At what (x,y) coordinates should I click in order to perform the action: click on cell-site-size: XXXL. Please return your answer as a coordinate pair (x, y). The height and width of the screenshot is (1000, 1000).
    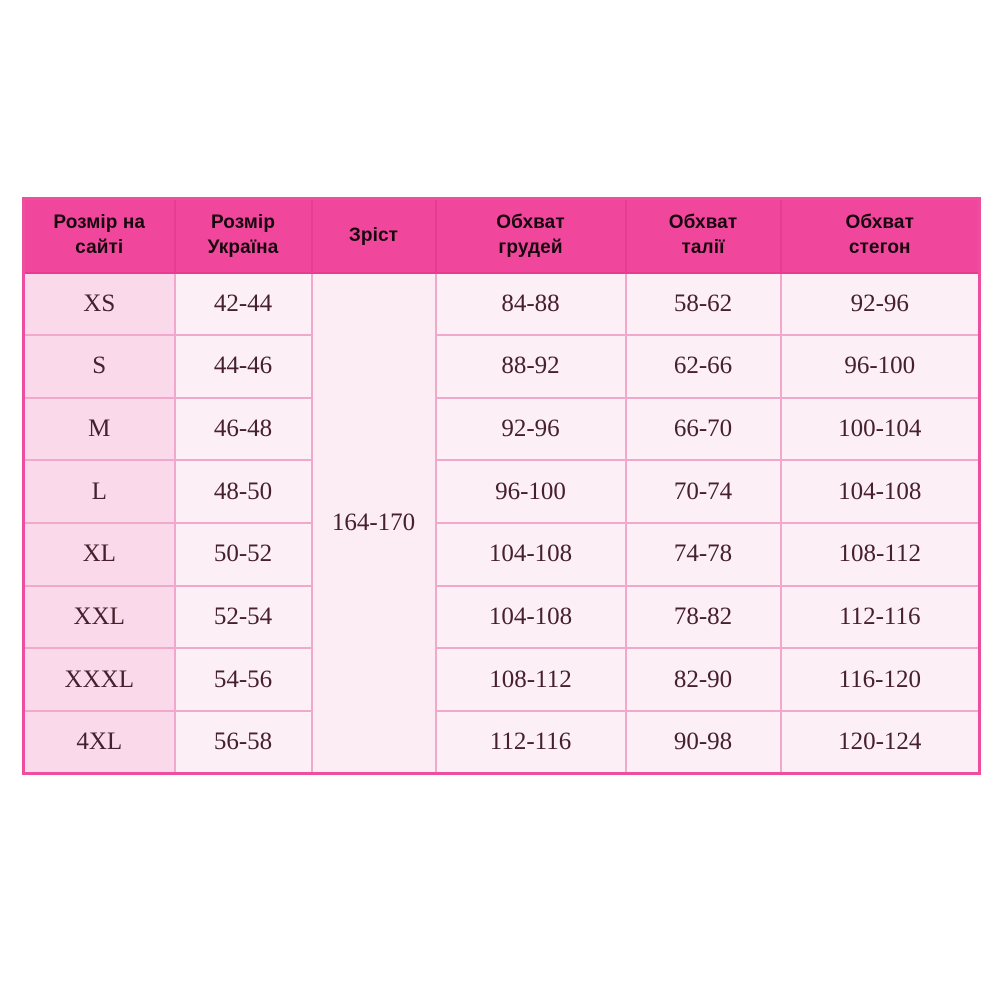
    Looking at the image, I should click on (99, 680).